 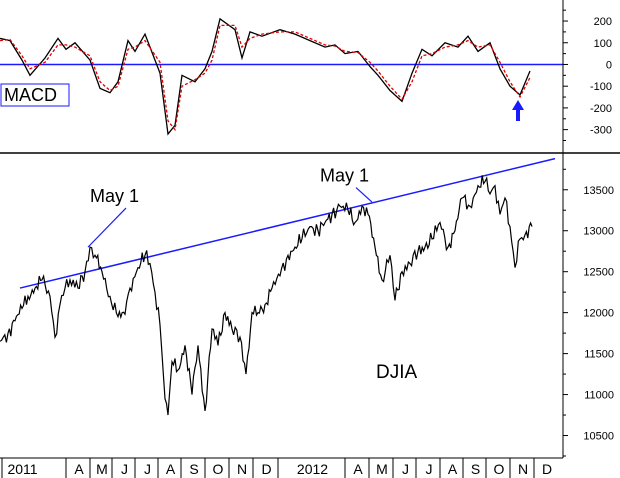 I want to click on price-y-tick-label: 10500, so click(x=598, y=437).